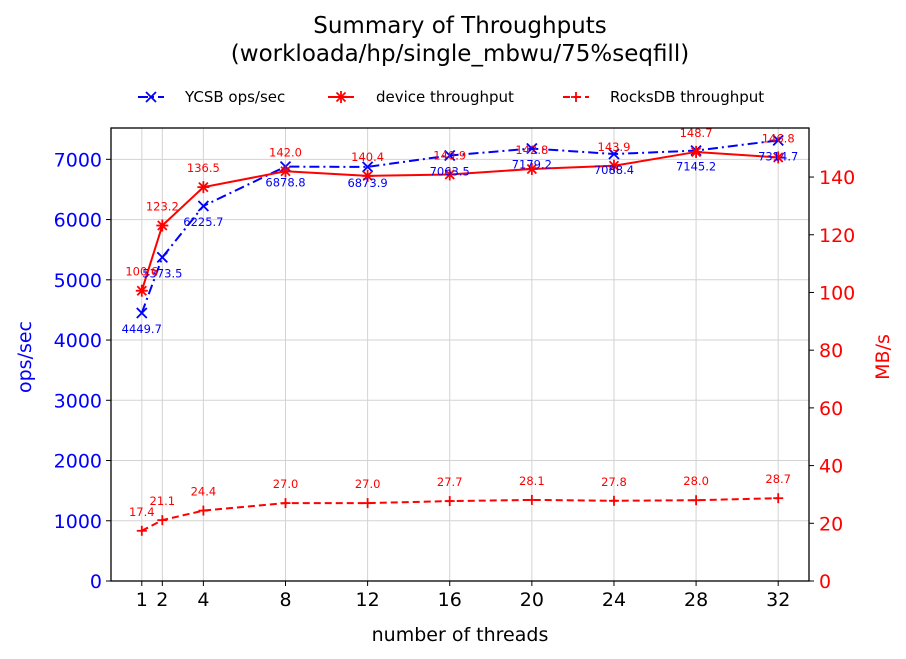 The image size is (906, 659). What do you see at coordinates (460, 514) in the screenshot?
I see `series-line-rocksdb-throughput` at bounding box center [460, 514].